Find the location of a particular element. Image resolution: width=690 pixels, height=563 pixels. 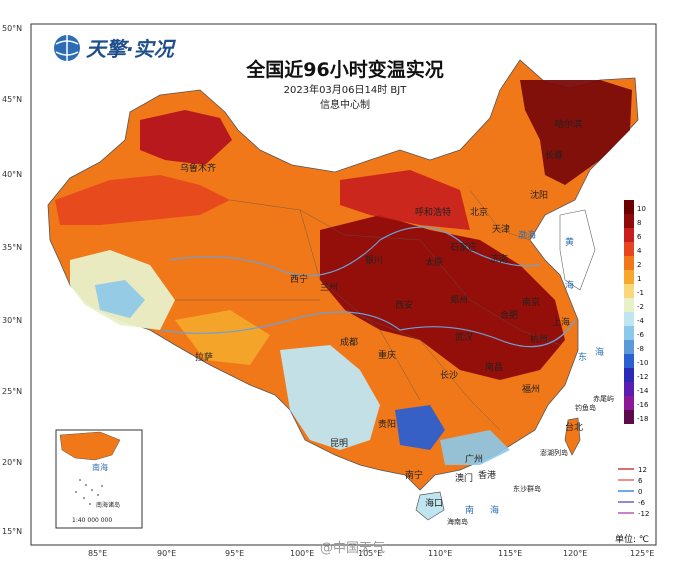

lon-tick: 125°E is located at coordinates (642, 553).